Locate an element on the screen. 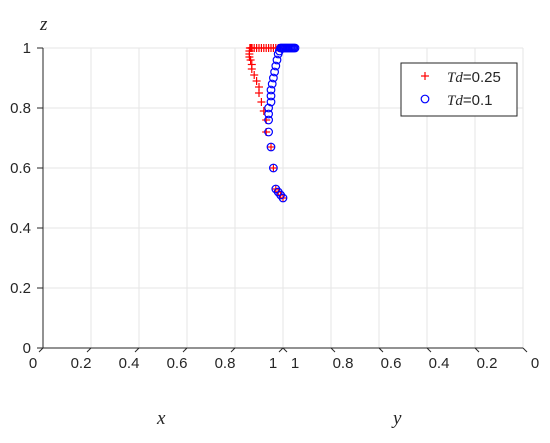  z-tick-label: 0.2 is located at coordinates (20, 288).